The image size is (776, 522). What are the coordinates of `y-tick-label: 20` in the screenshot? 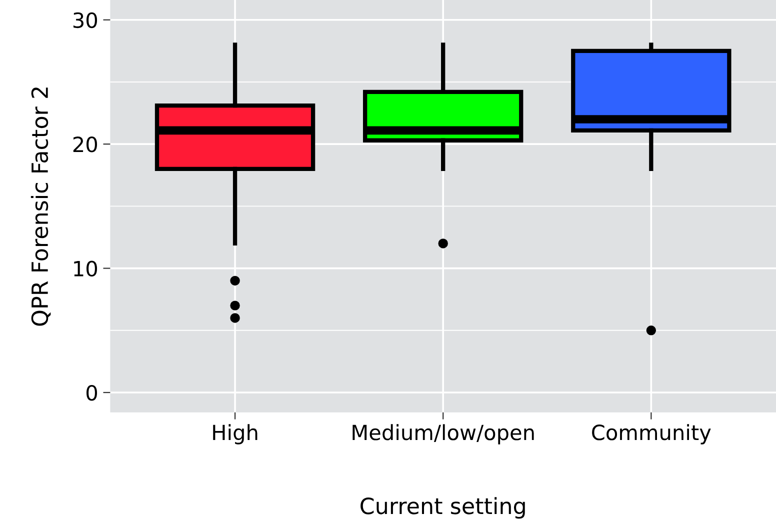 It's located at (85, 144).